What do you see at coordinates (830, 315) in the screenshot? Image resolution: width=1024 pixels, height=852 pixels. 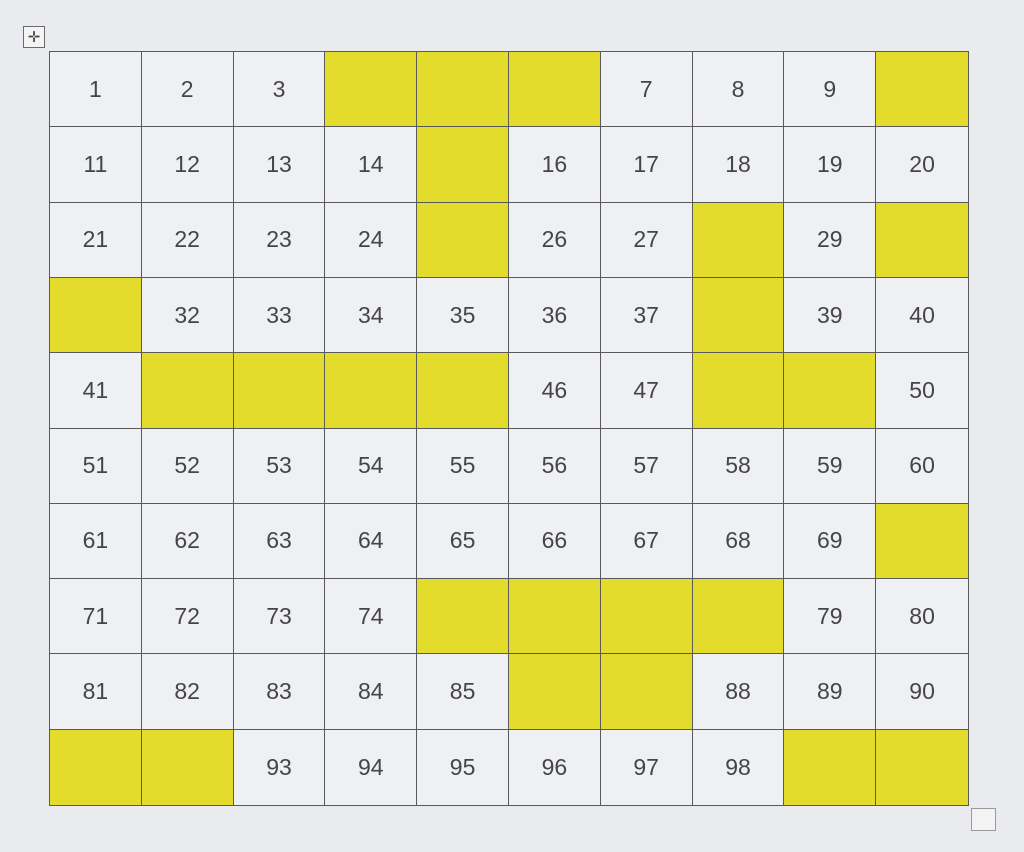 I see `table-cell: 39` at bounding box center [830, 315].